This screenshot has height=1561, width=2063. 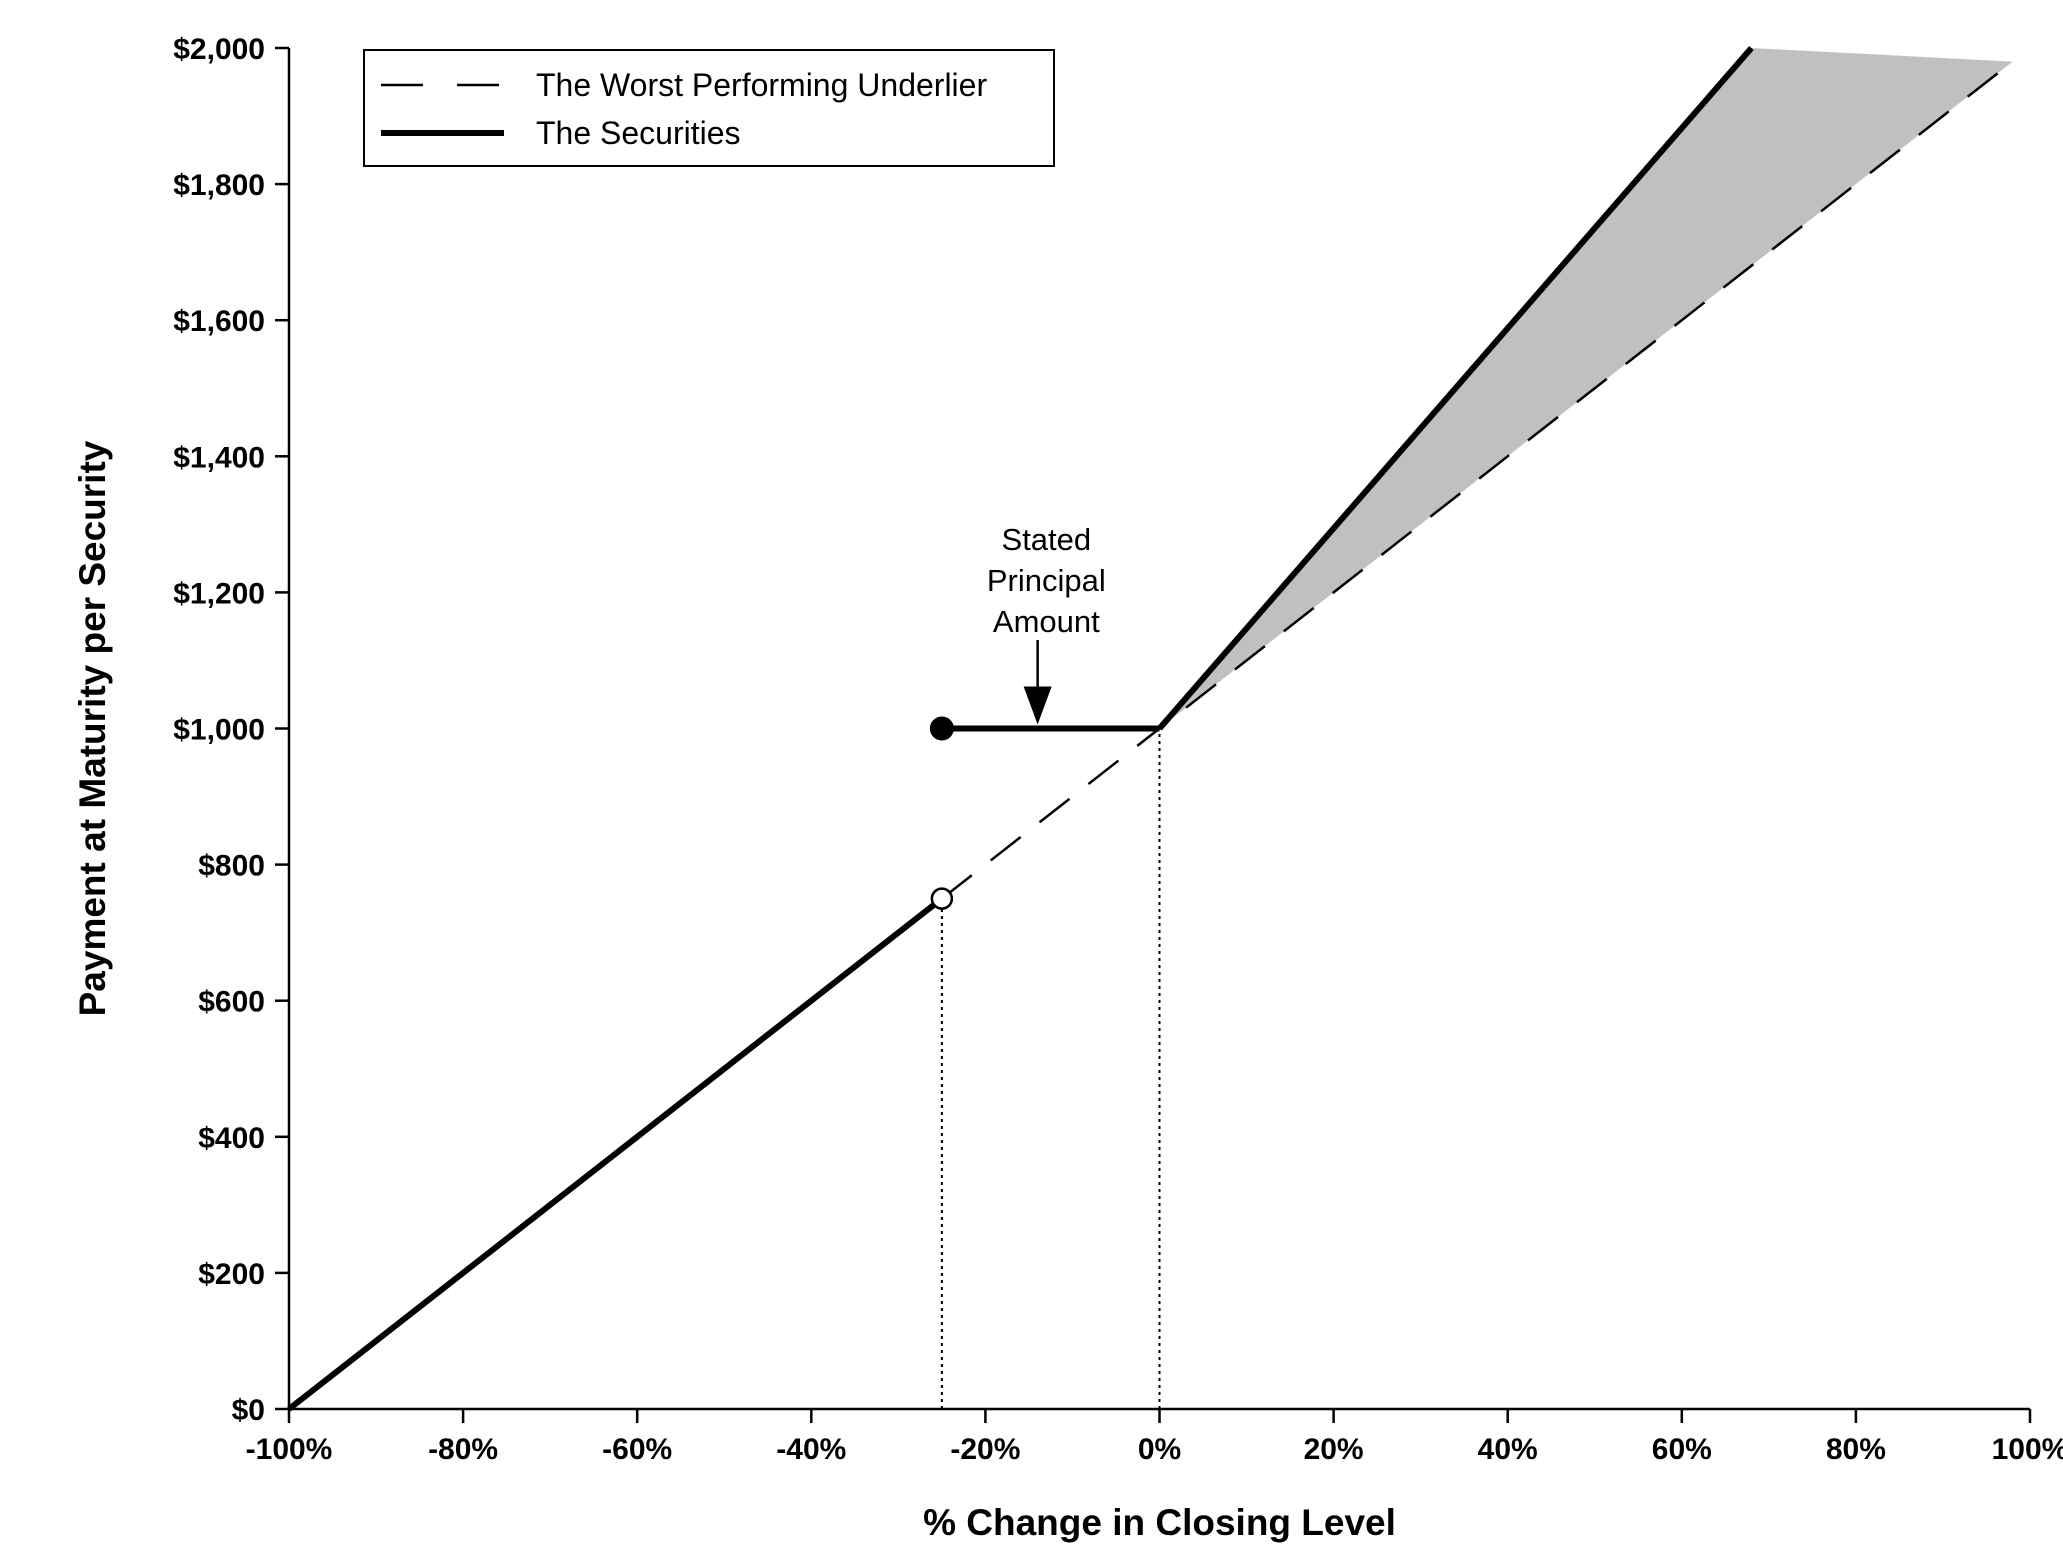 I want to click on x-tick-label: 80%, so click(x=1856, y=1449).